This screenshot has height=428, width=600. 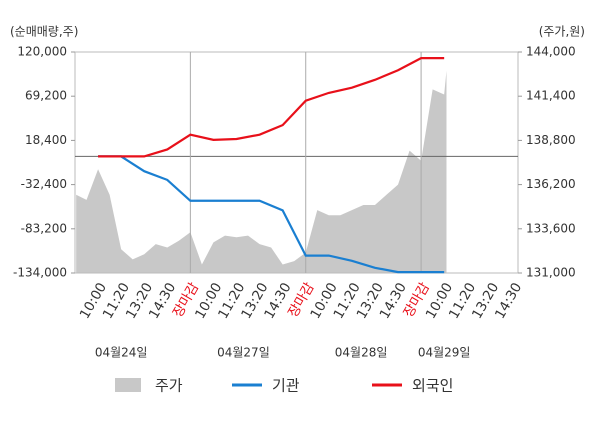 I want to click on y2-tick-label: 138,800, so click(x=551, y=140).